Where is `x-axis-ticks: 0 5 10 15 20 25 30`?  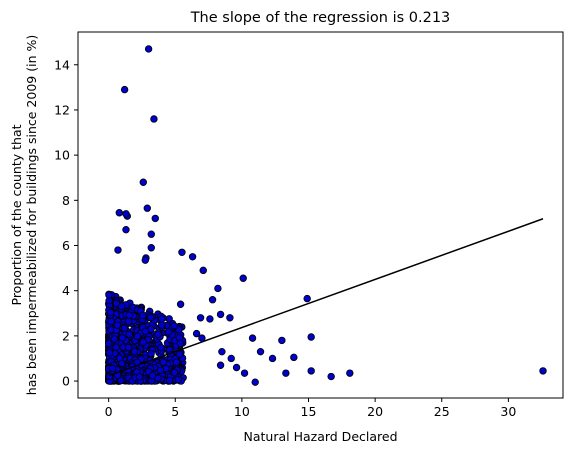
x-axis-ticks: 0 5 10 15 20 25 30 is located at coordinates (310, 408).